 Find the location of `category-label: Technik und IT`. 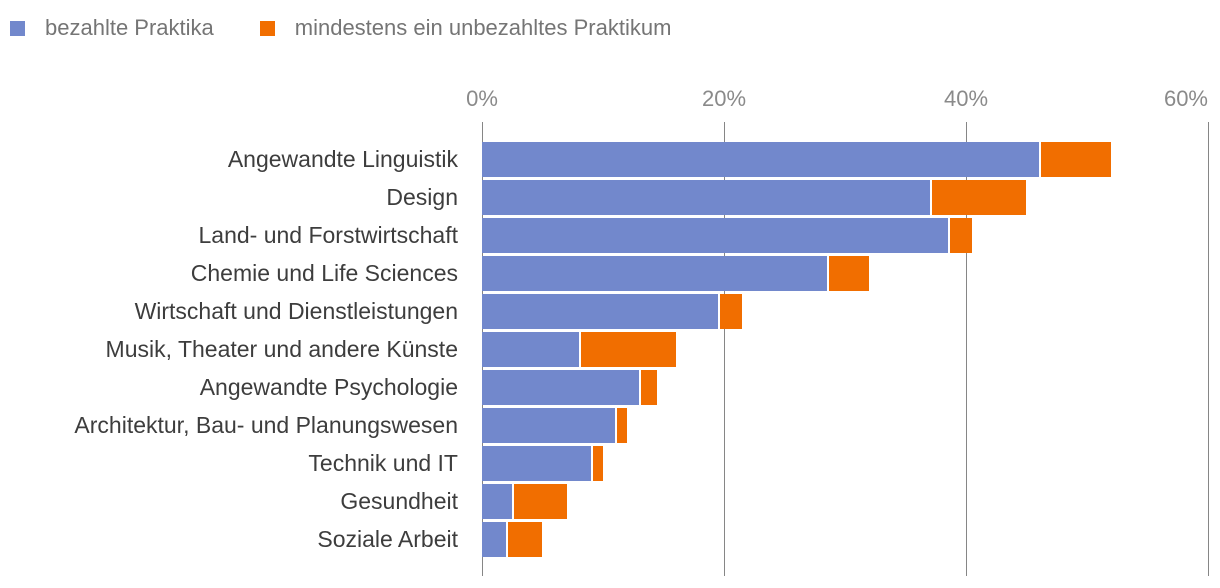

category-label: Technik und IT is located at coordinates (383, 463).